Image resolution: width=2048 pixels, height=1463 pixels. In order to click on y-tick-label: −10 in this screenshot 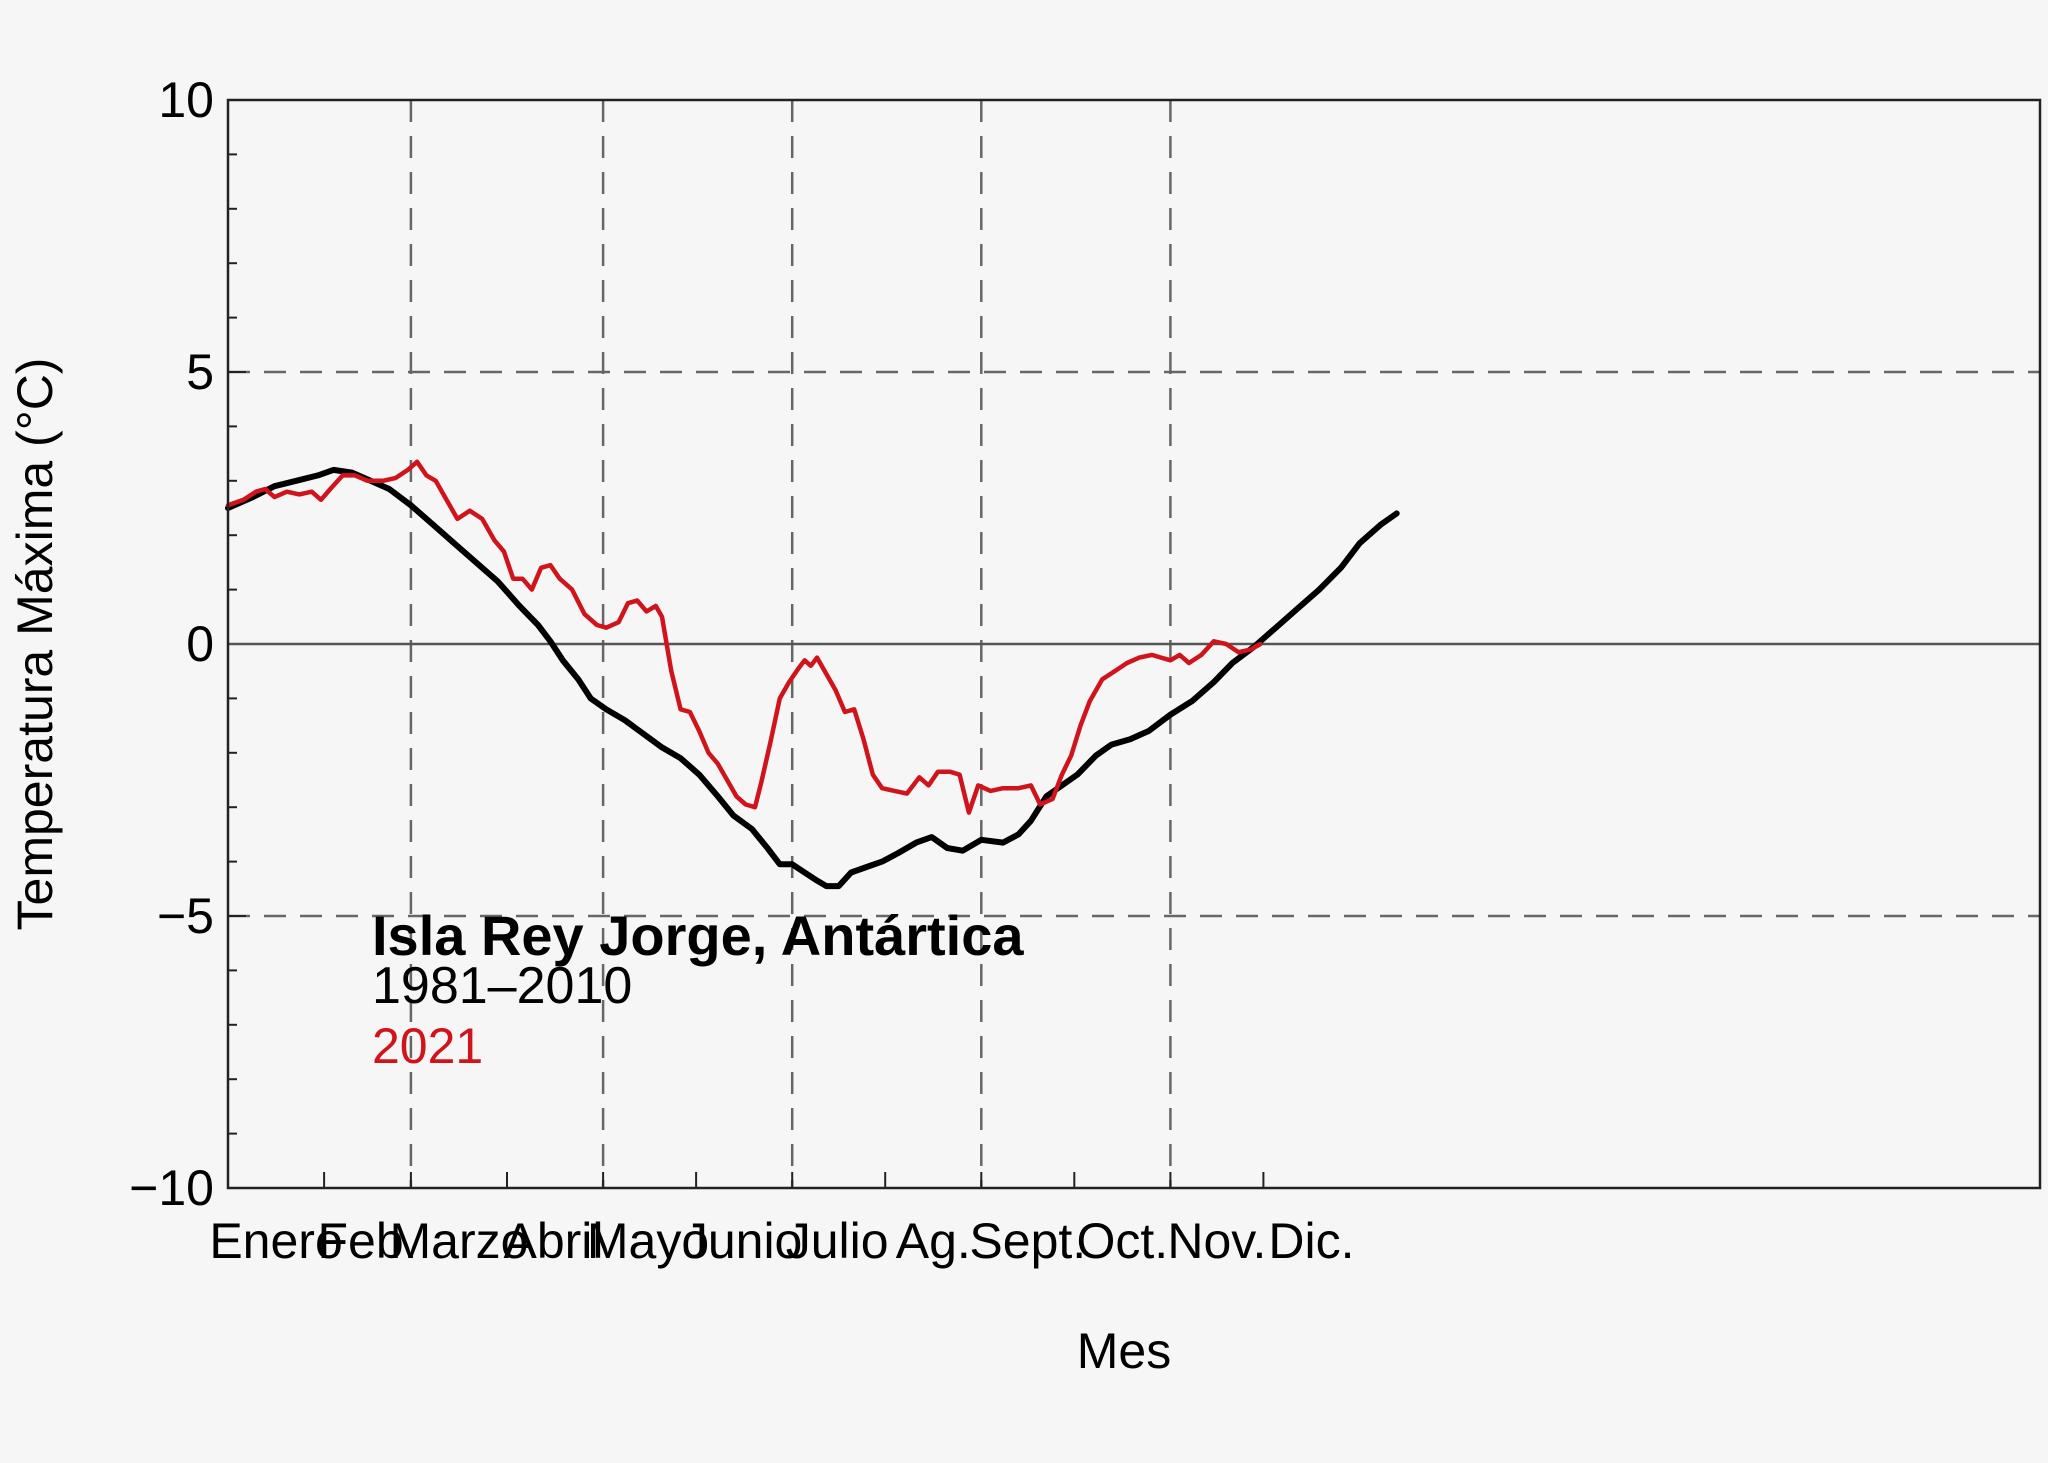, I will do `click(171, 1188)`.